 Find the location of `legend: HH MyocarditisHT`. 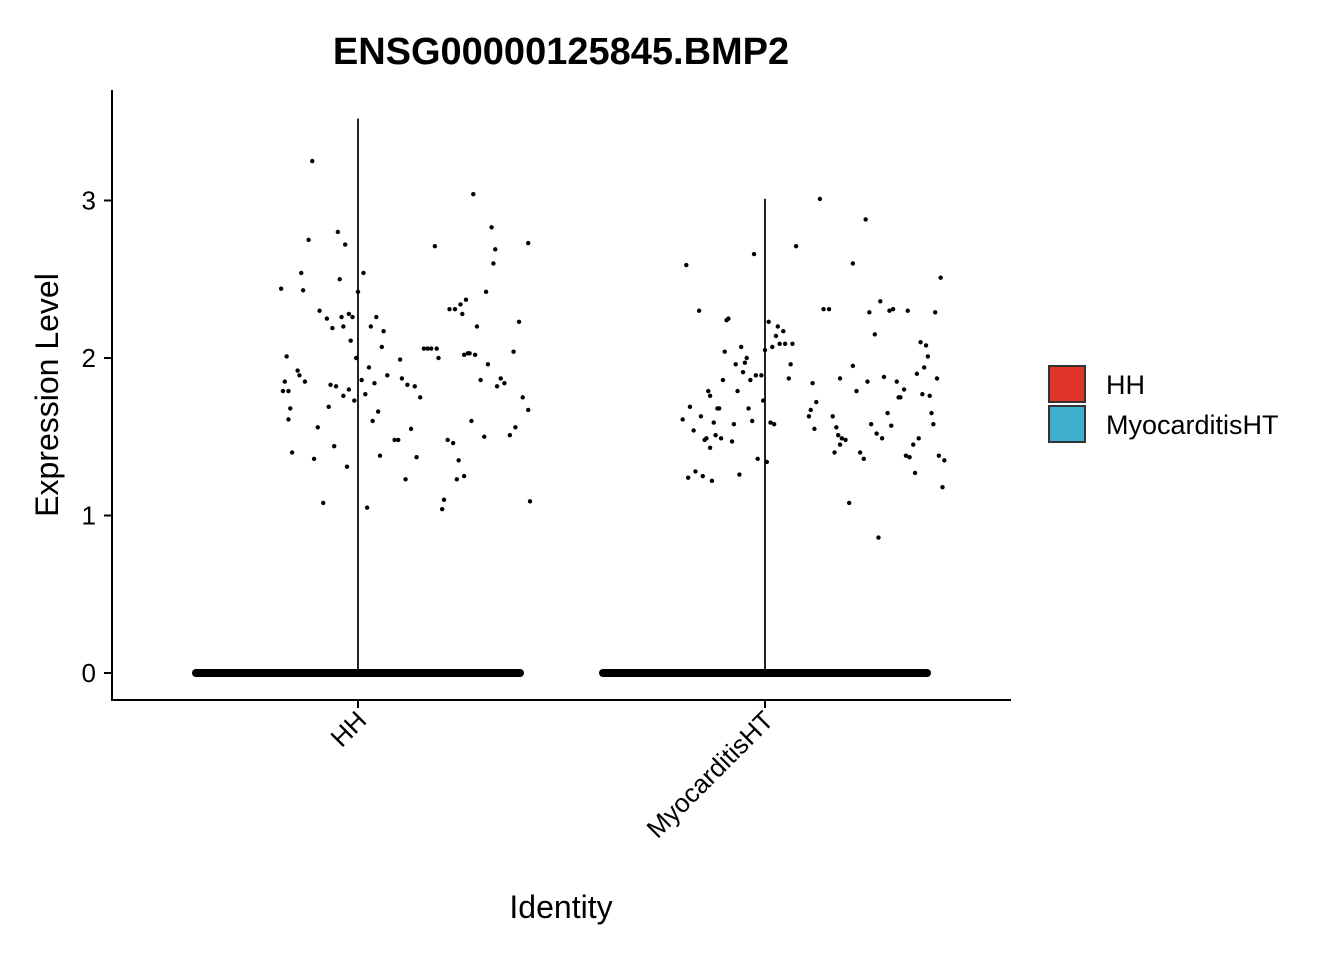

legend: HH MyocarditisHT is located at coordinates (1163, 404).